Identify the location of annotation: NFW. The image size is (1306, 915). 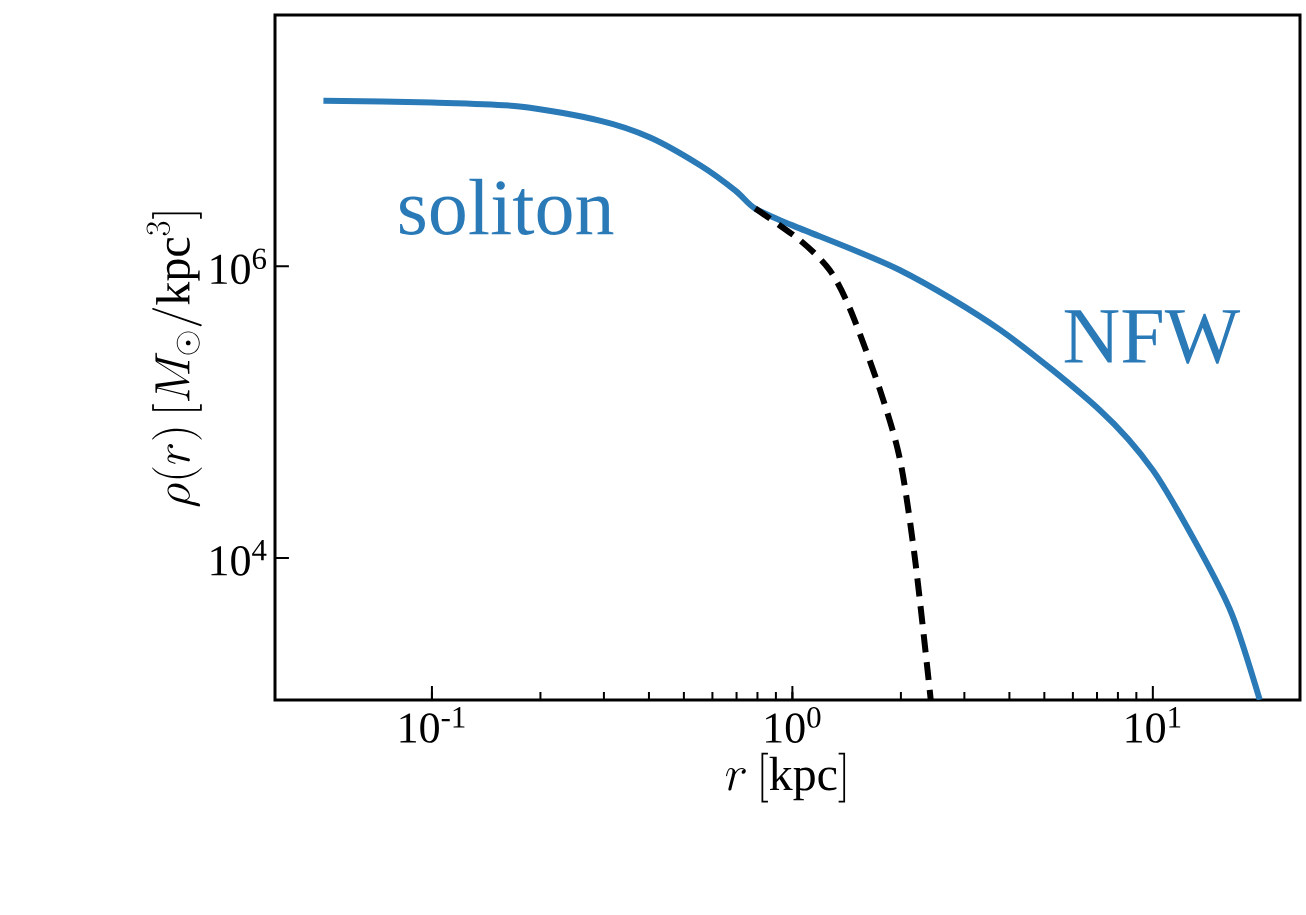
(1152, 337).